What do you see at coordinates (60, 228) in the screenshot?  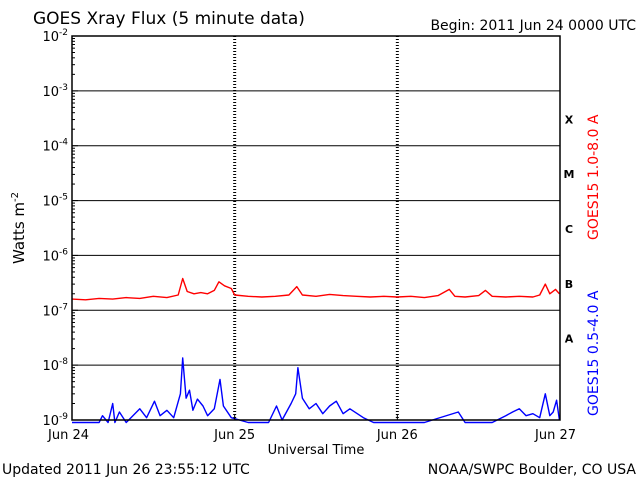 I see `y-axis: 10⁻² 10⁻³ 10⁻⁴ 10⁻⁵ 10⁻⁶ 10⁻⁷ 10⁻⁸ 10⁻⁹` at bounding box center [60, 228].